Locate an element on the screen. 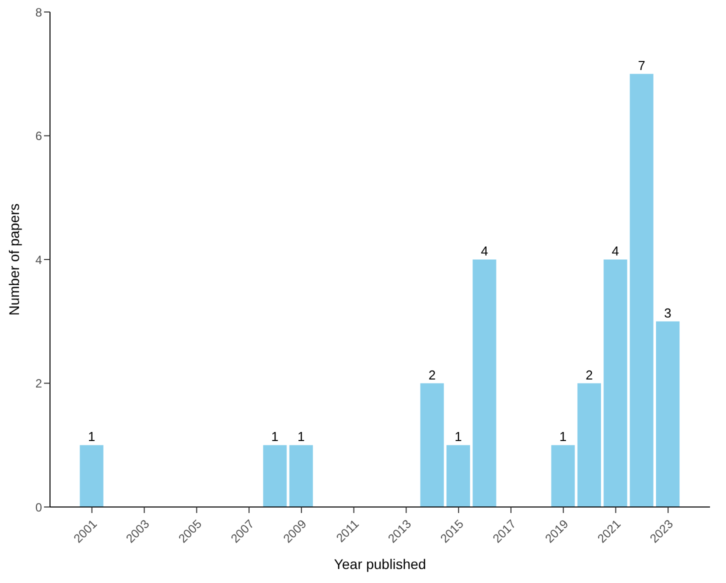 The image size is (726, 583). x-axis-title: Year published is located at coordinates (380, 564).